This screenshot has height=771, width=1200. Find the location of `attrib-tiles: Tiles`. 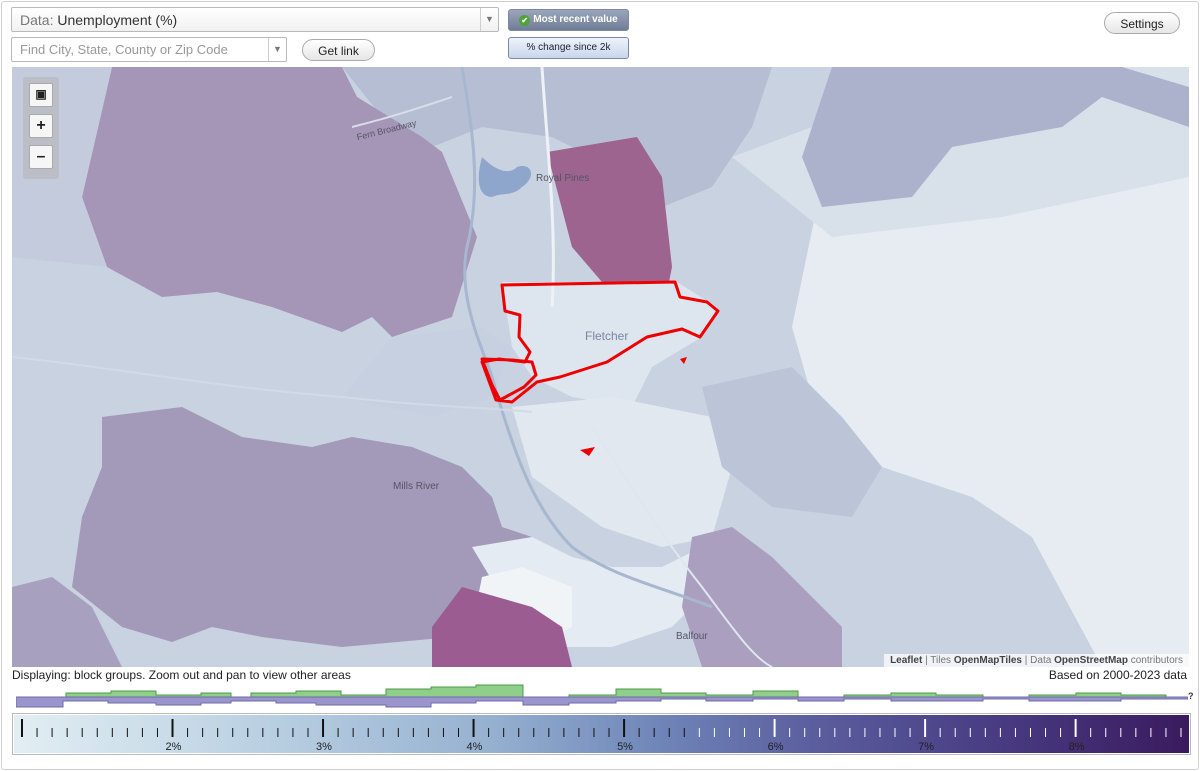

attrib-tiles: Tiles is located at coordinates (941, 660).